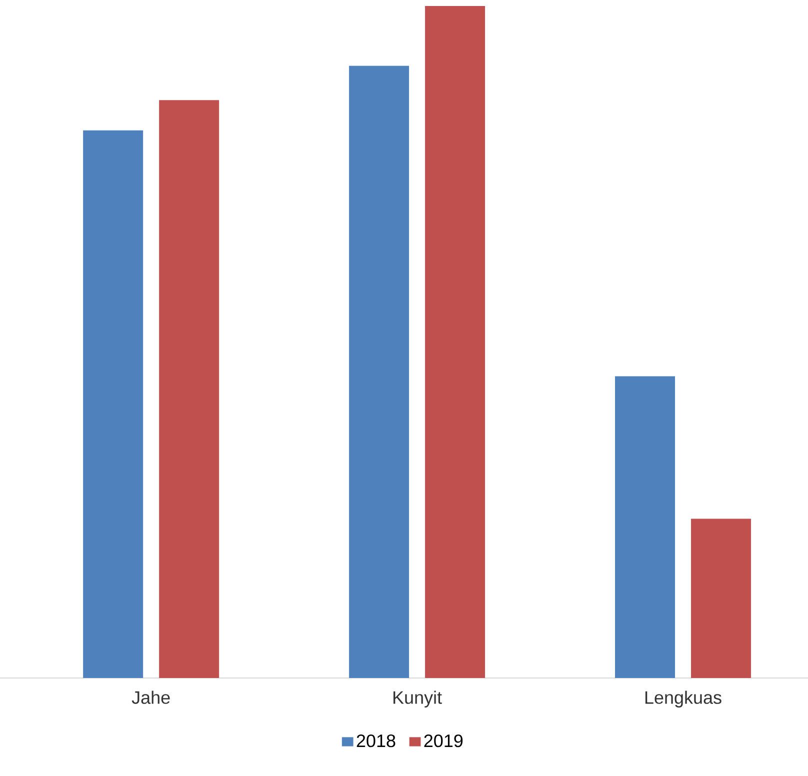 Image resolution: width=808 pixels, height=776 pixels. What do you see at coordinates (151, 697) in the screenshot?
I see `x-tick-label: Jahe` at bounding box center [151, 697].